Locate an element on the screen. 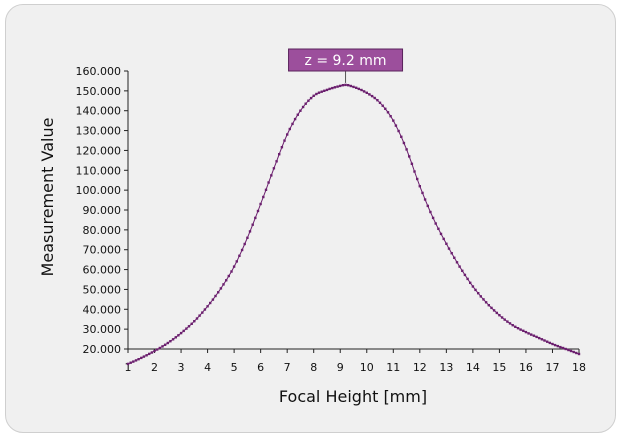 Image resolution: width=625 pixels, height=441 pixels. y-tick-label: 160.000 is located at coordinates (99, 71).